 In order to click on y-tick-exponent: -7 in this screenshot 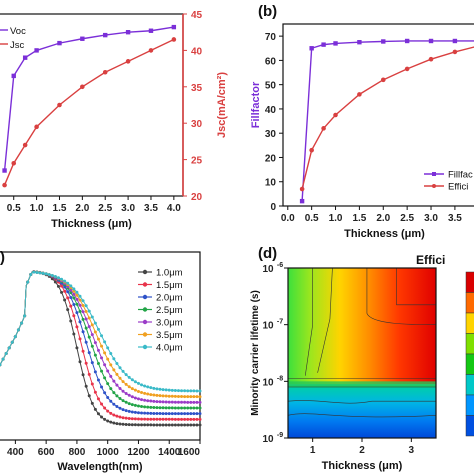, I will do `click(280, 322)`.